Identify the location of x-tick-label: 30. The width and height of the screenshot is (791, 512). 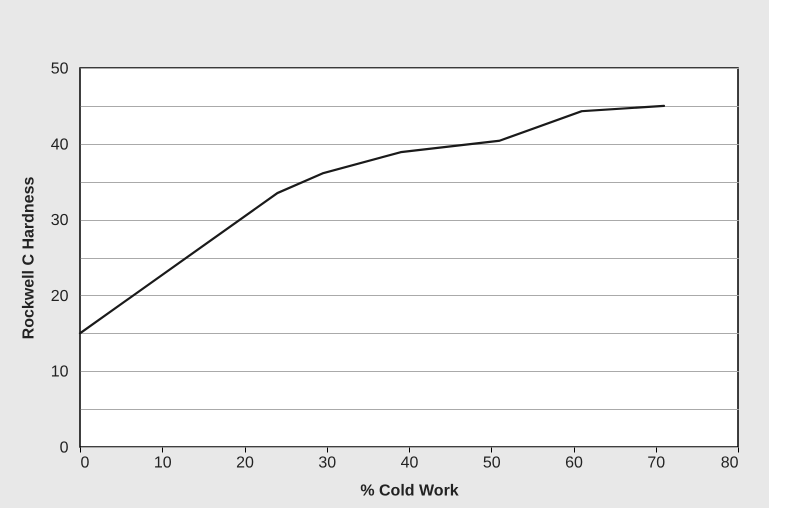
(327, 463).